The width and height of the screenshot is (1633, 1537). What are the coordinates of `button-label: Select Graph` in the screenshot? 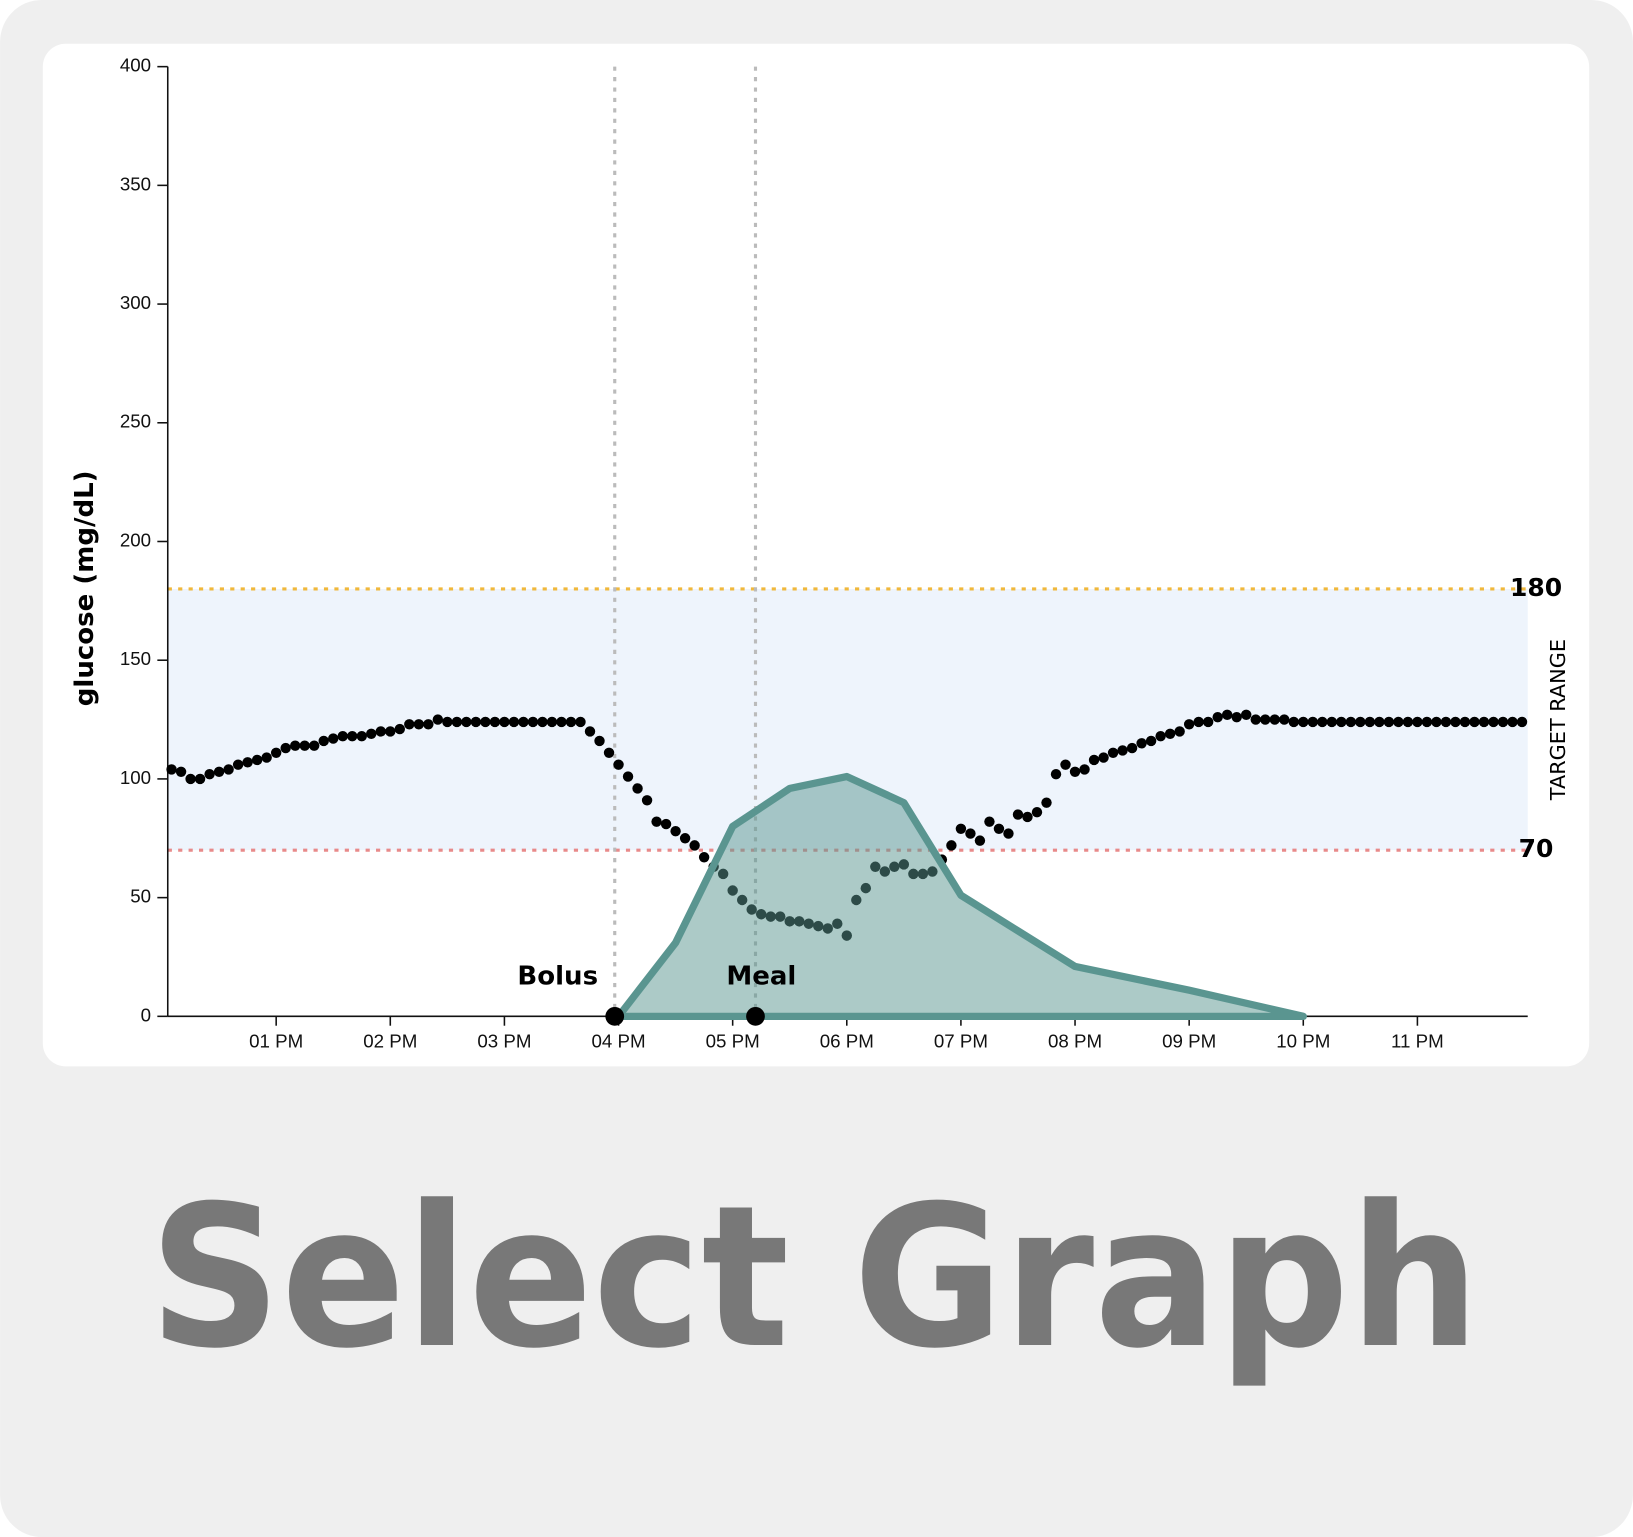 It's located at (814, 1278).